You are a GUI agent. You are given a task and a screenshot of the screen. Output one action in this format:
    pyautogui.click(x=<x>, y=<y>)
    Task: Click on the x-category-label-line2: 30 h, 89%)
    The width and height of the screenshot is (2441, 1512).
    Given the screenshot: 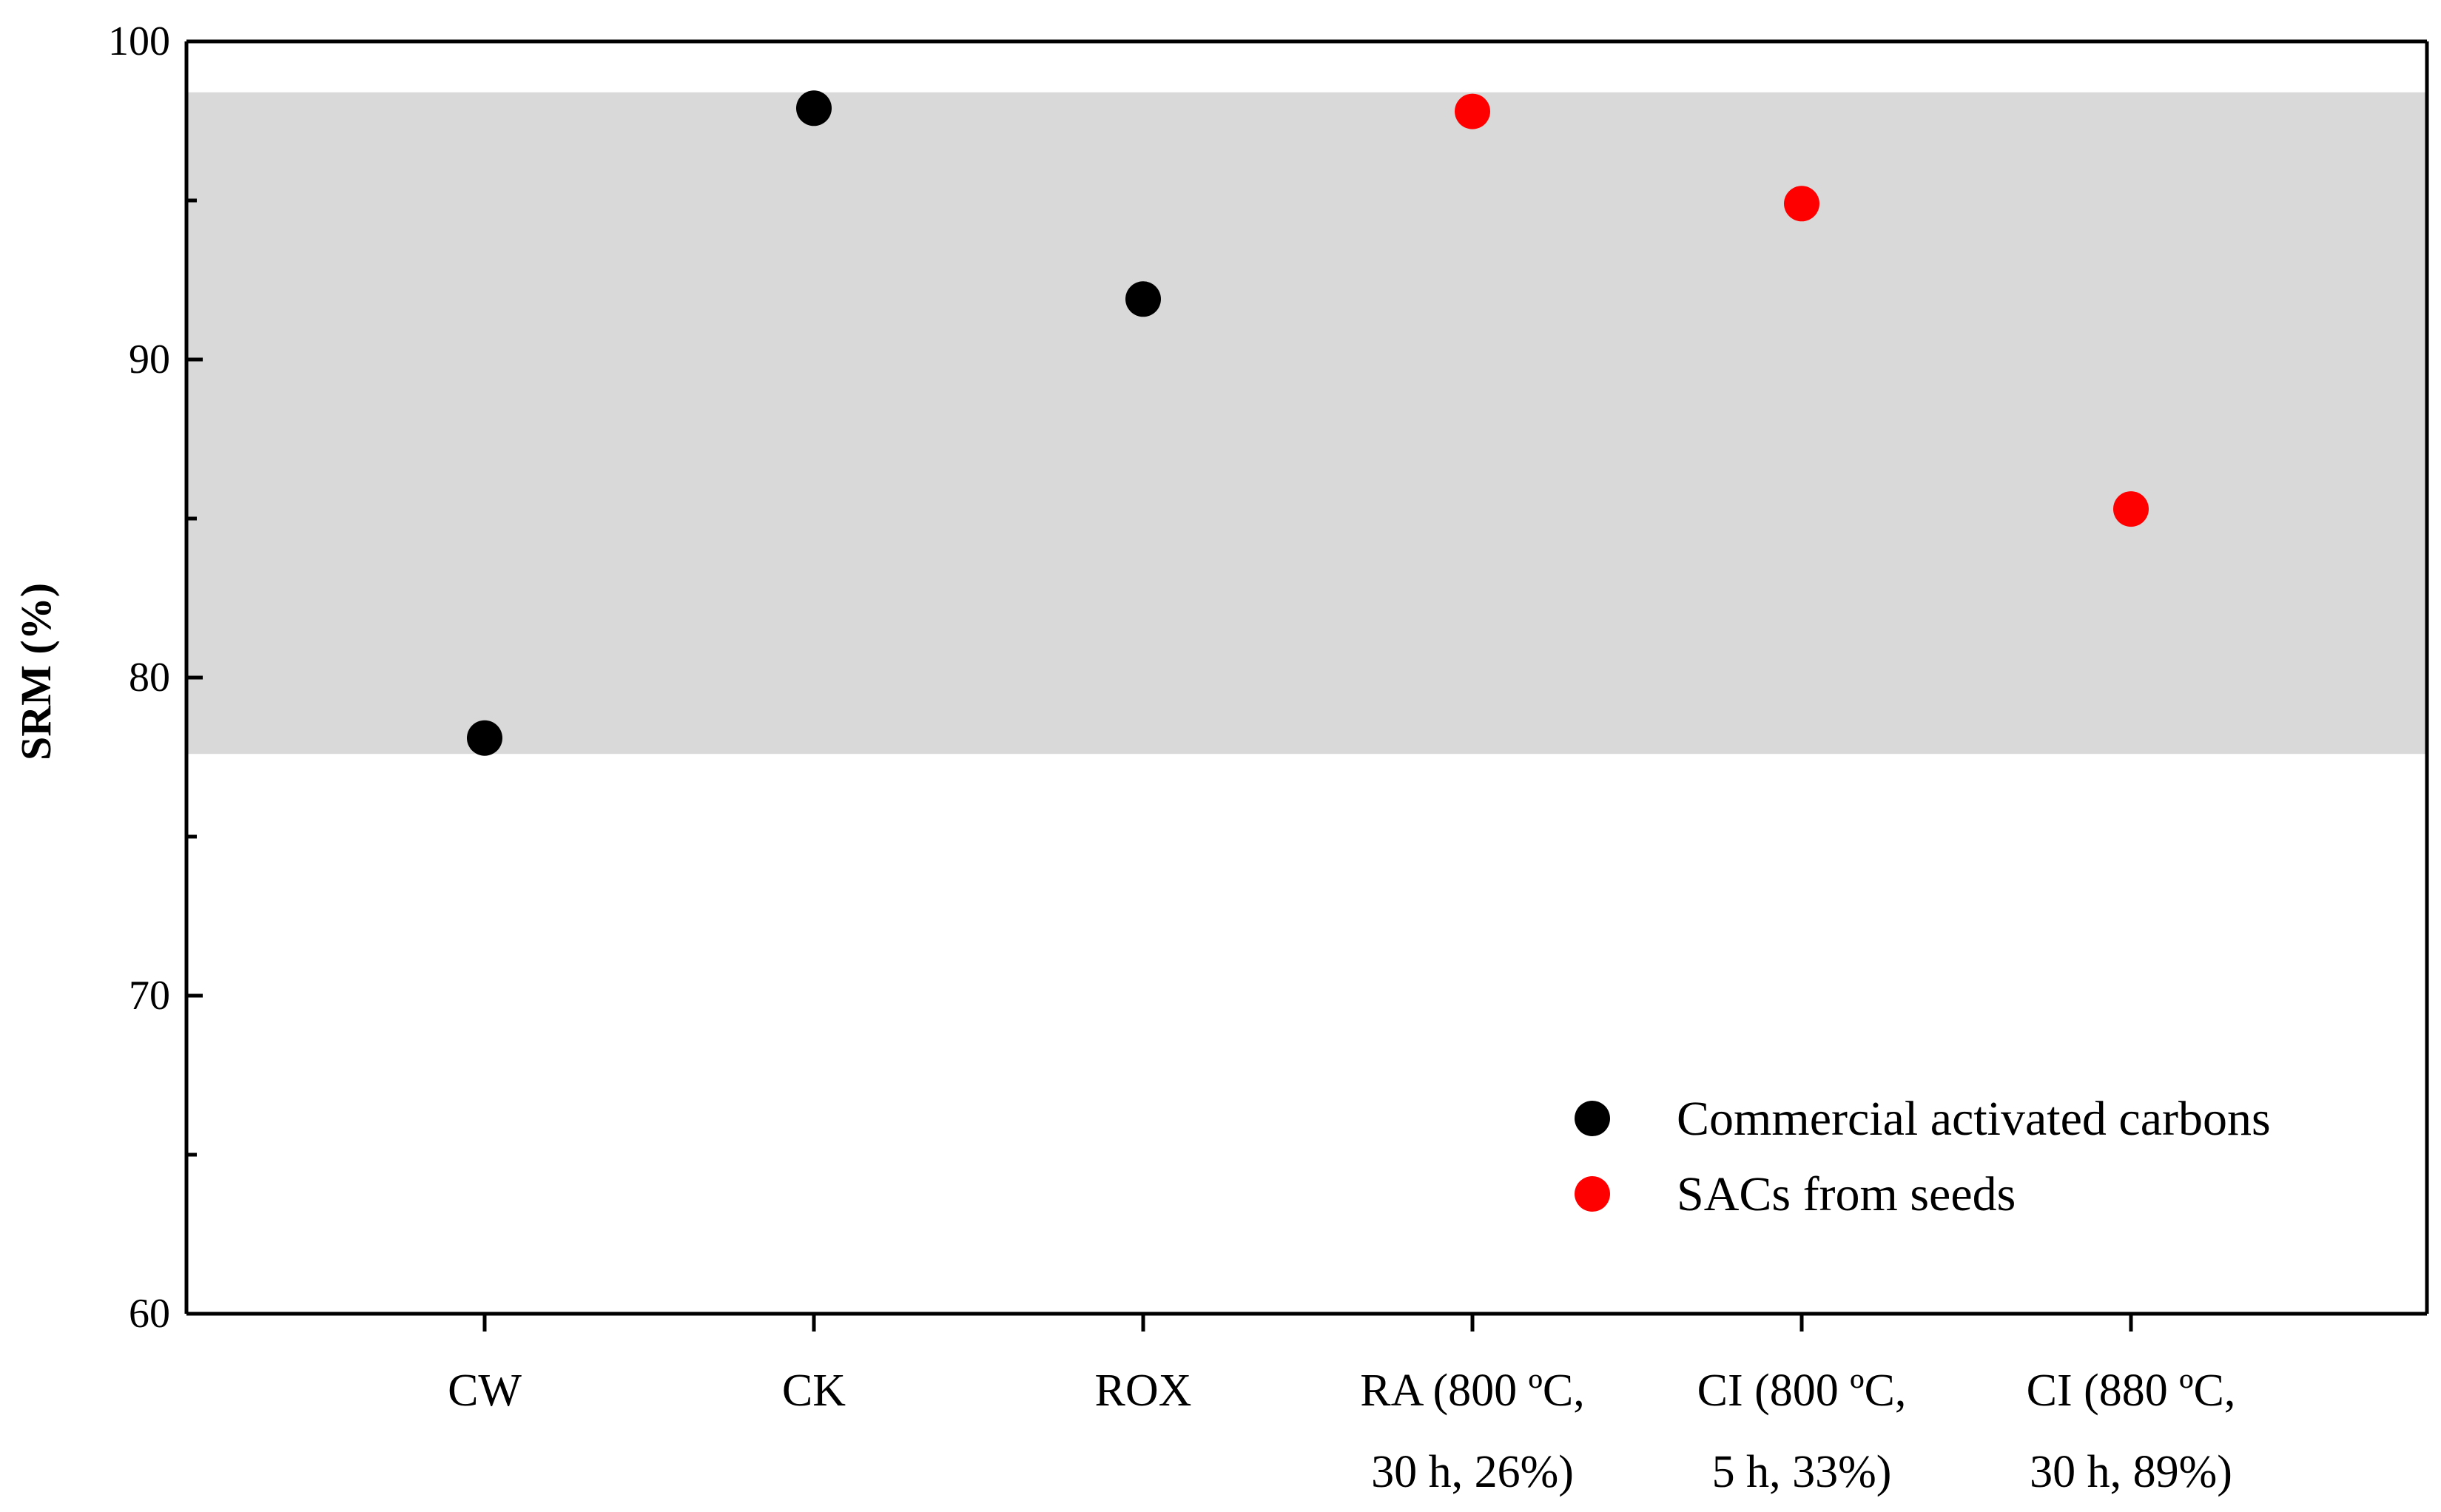 What is the action you would take?
    pyautogui.click(x=2131, y=1472)
    